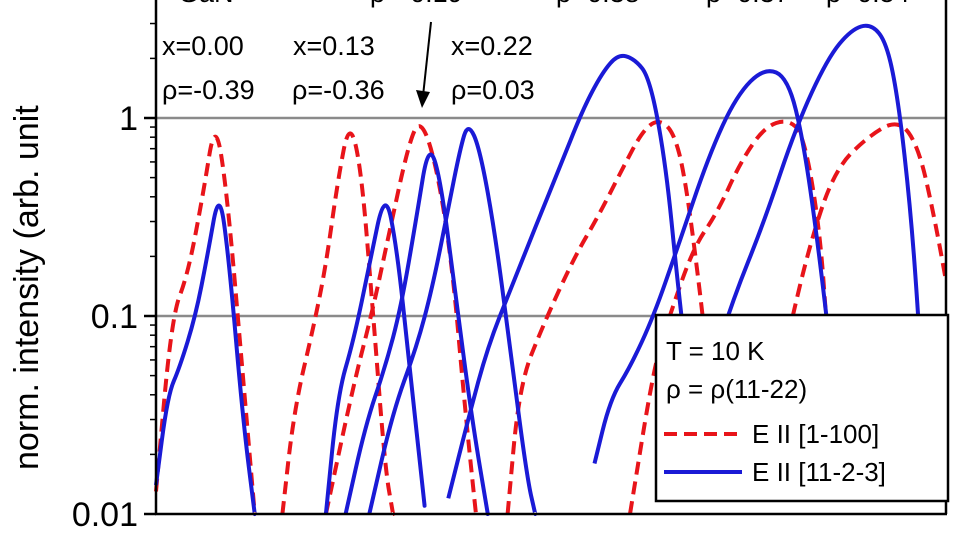  Describe the element at coordinates (105, 515) in the screenshot. I see `y-tick-label-2: 0.01` at that location.